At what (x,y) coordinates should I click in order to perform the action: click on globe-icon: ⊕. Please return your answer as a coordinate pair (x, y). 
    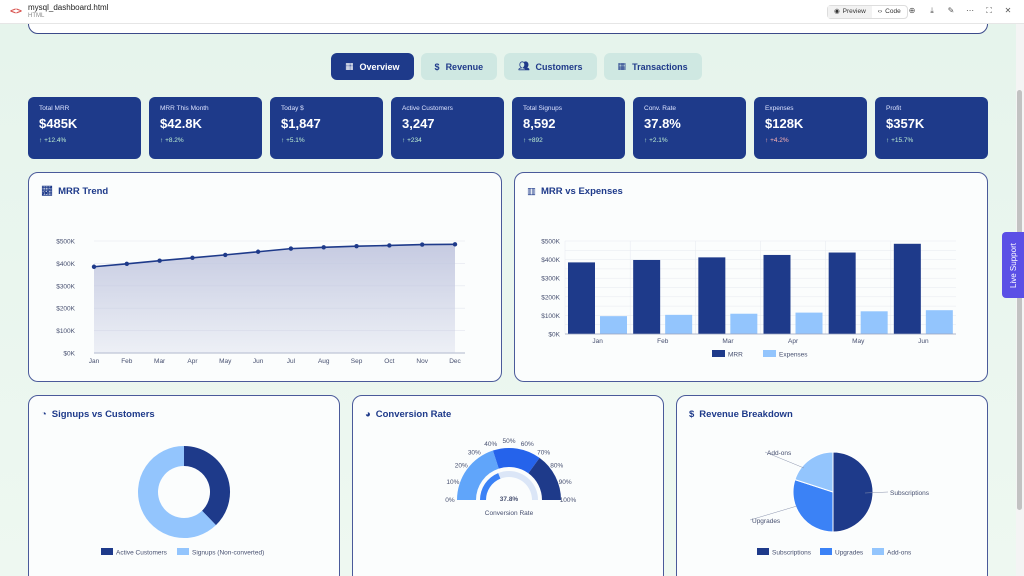
    Looking at the image, I should click on (912, 10).